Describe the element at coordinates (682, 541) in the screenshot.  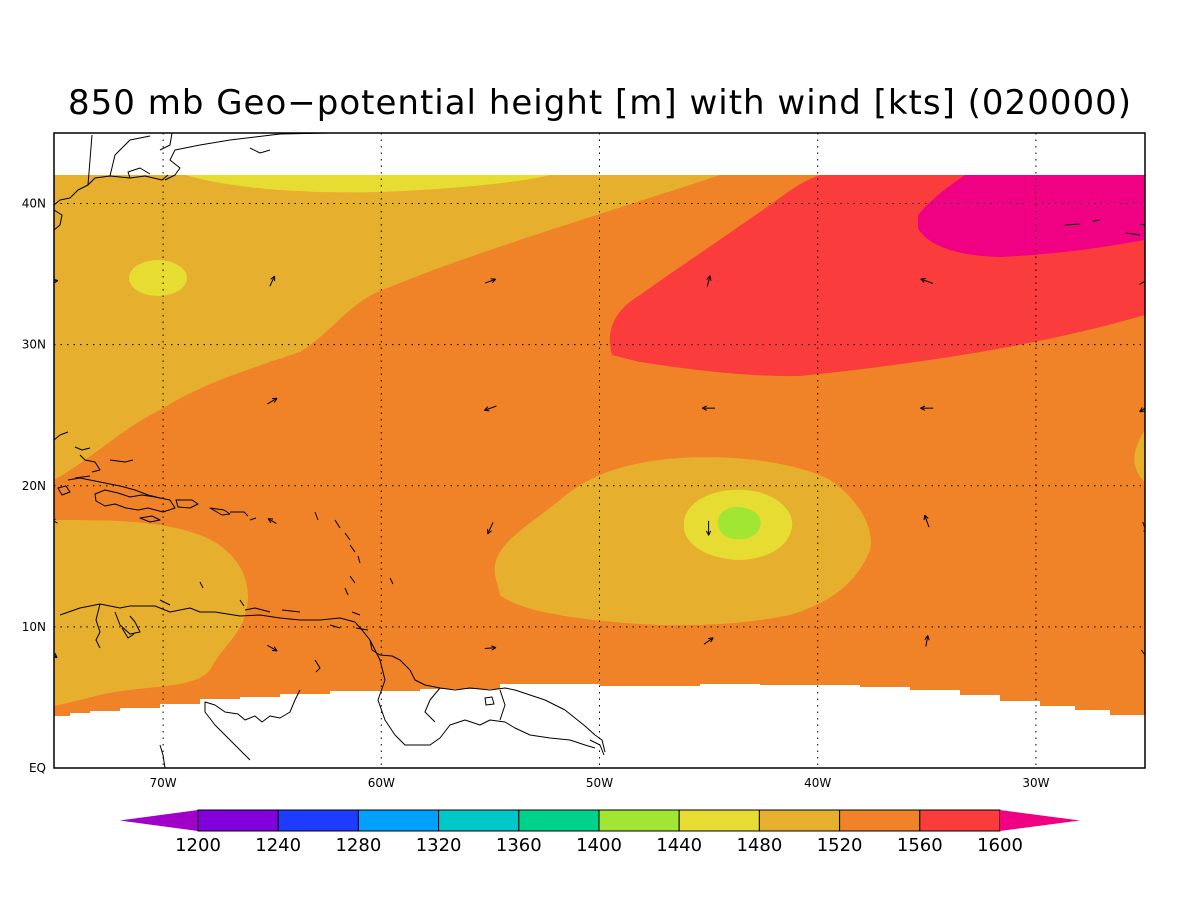
I see `height-fill-1520-central` at that location.